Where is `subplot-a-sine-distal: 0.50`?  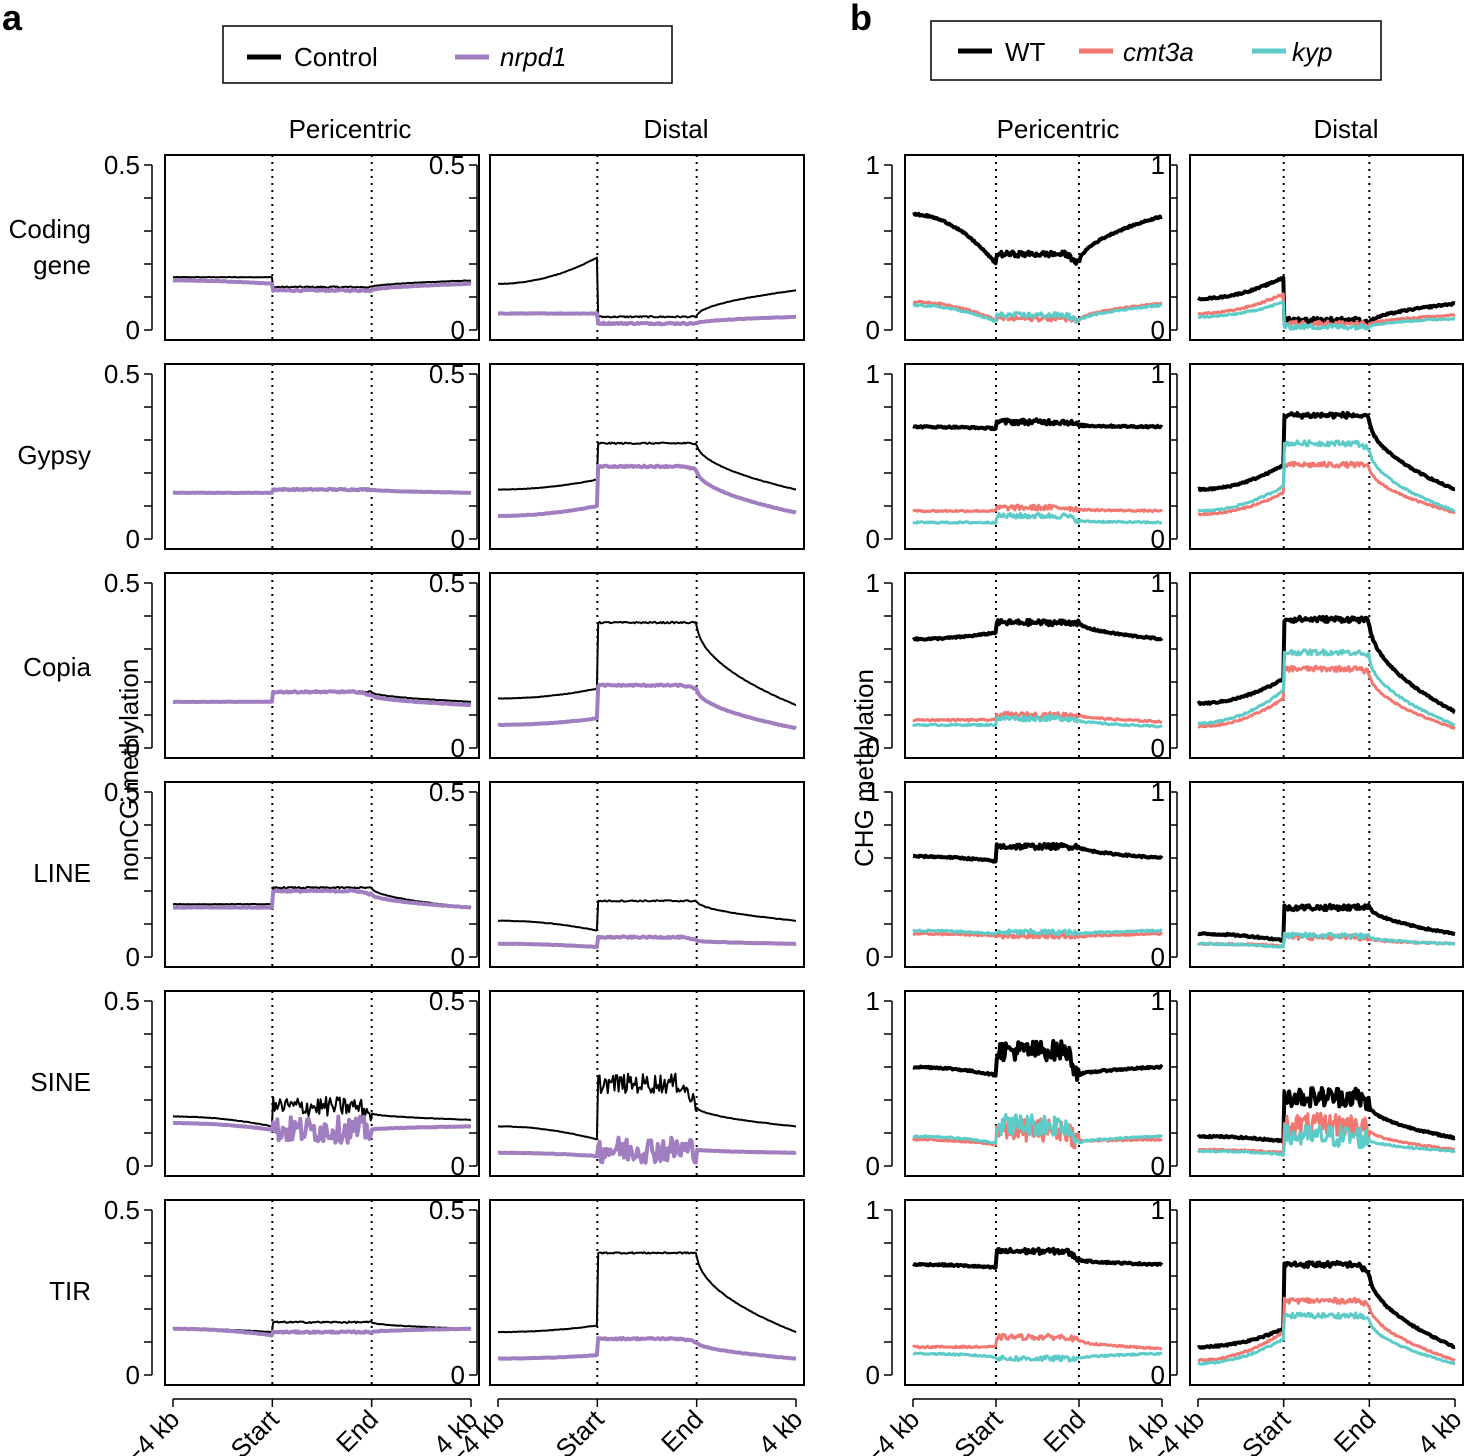 subplot-a-sine-distal: 0.50 is located at coordinates (617, 1083).